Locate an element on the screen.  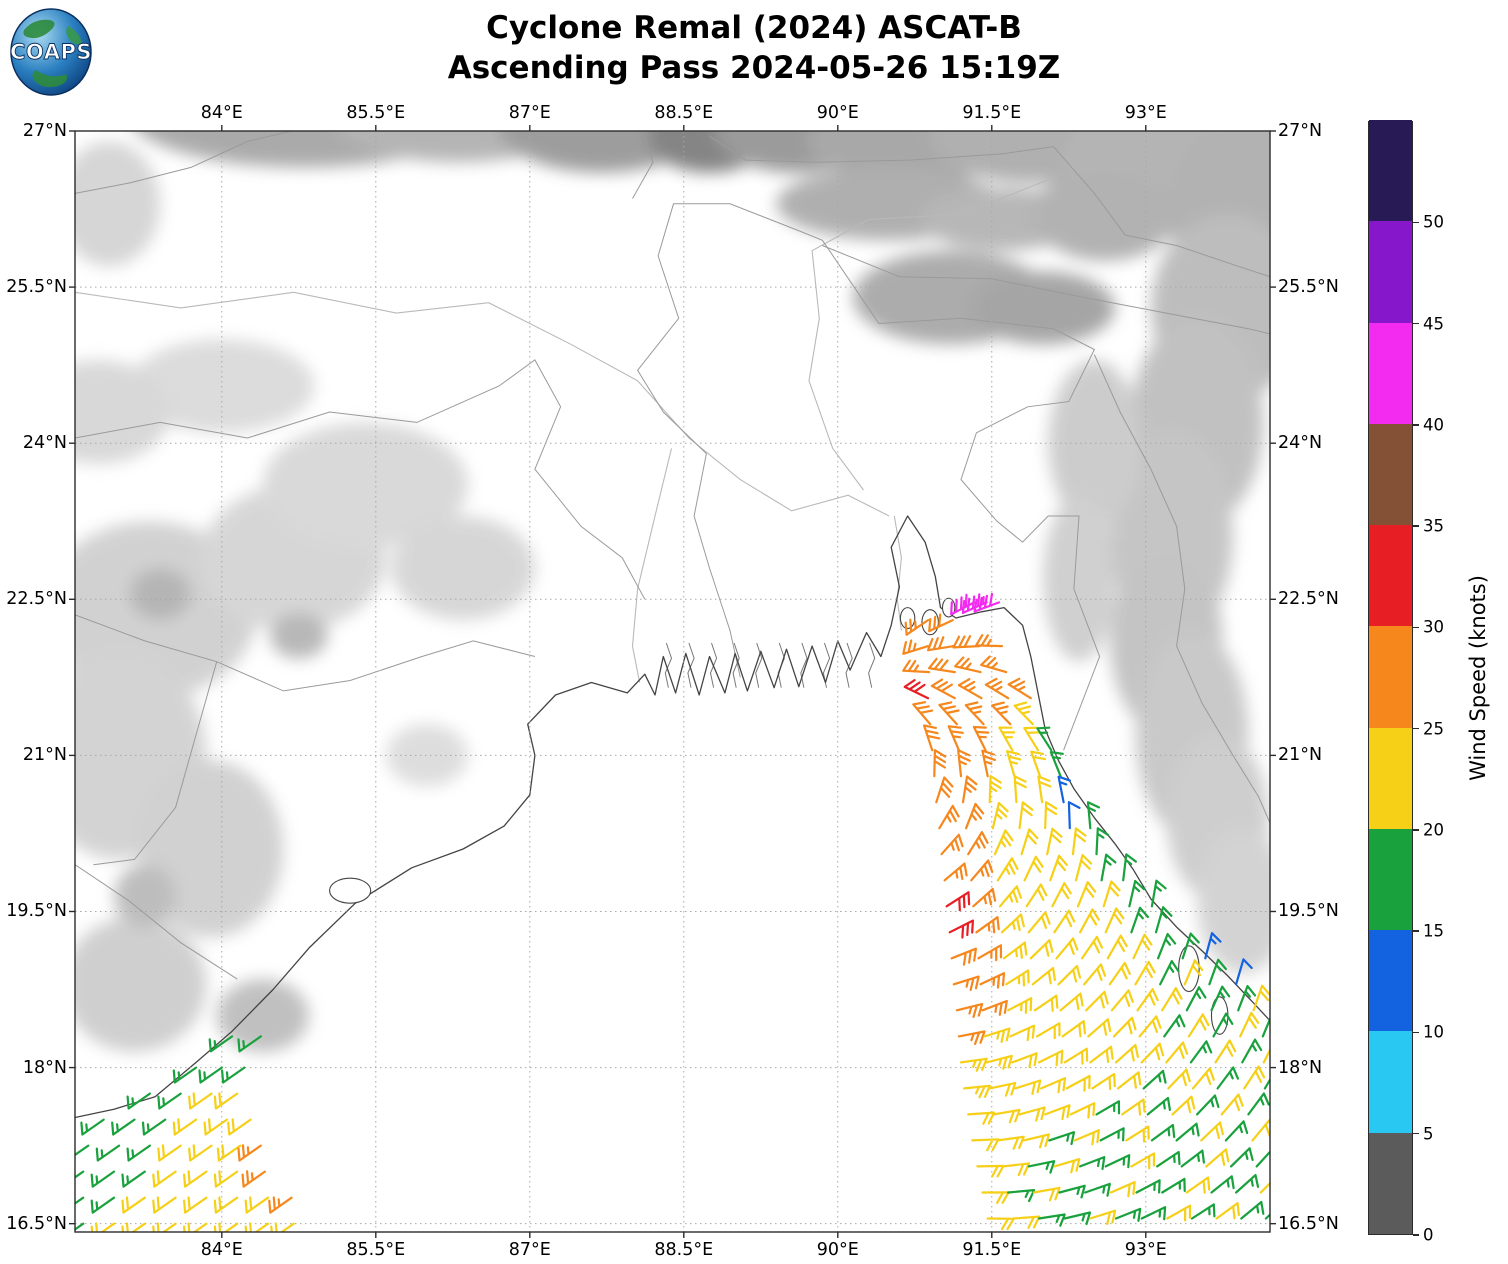
y-tick-label-left: 27°N is located at coordinates (44, 131).